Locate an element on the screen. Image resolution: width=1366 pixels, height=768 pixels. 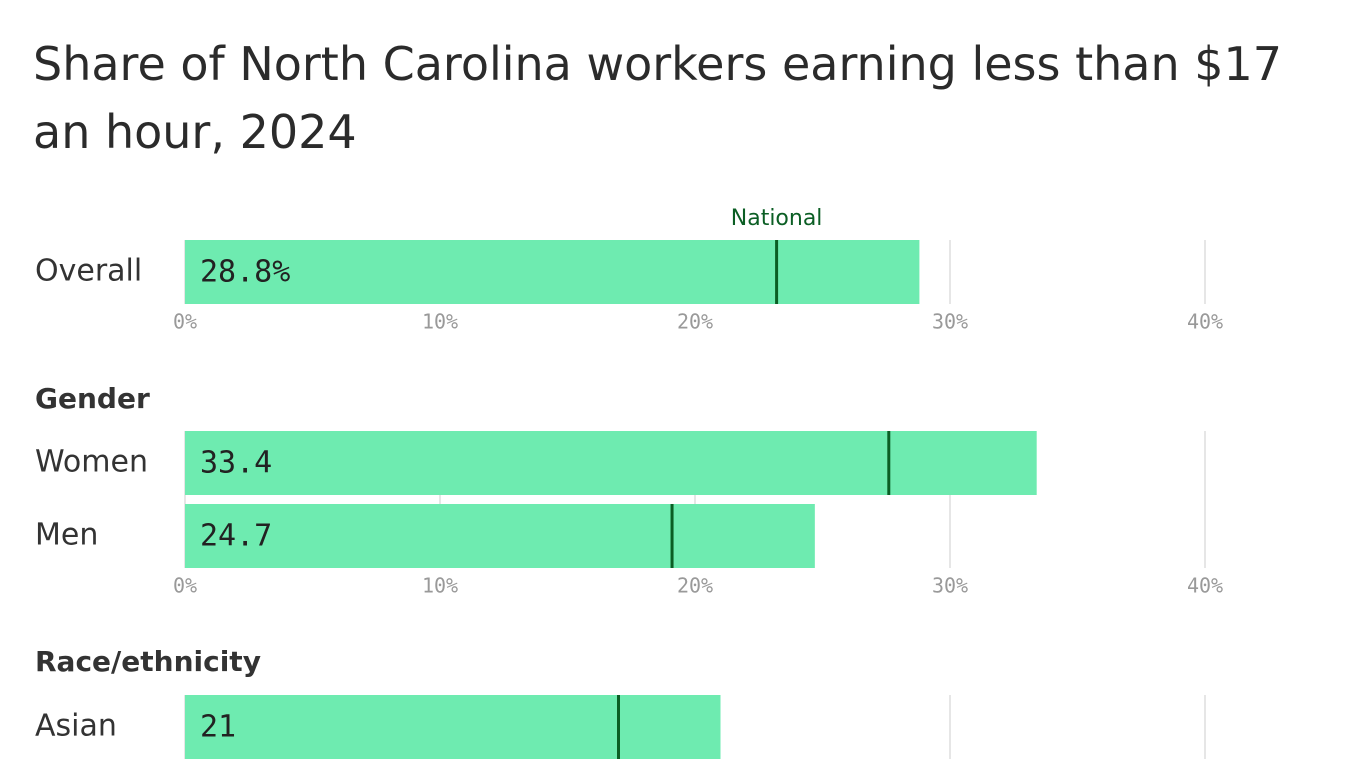
category-label: Men is located at coordinates (66, 535).